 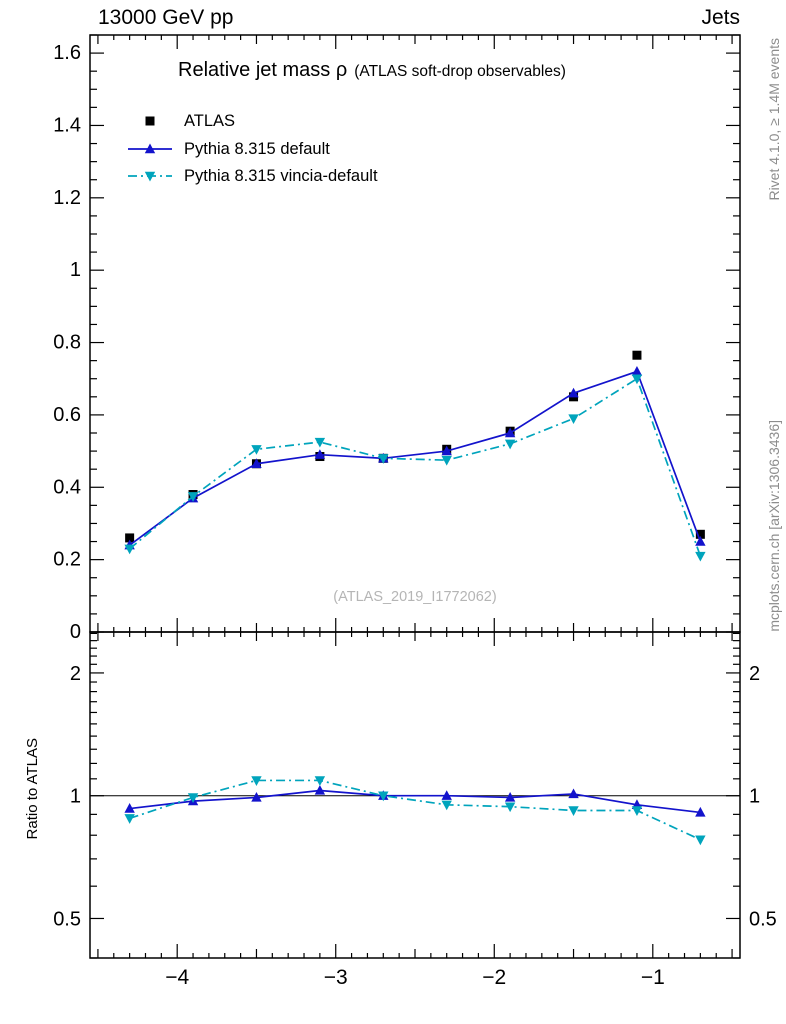 I want to click on watermark-analysis-id: (ATLAS_2019_I1772062), so click(x=415, y=597).